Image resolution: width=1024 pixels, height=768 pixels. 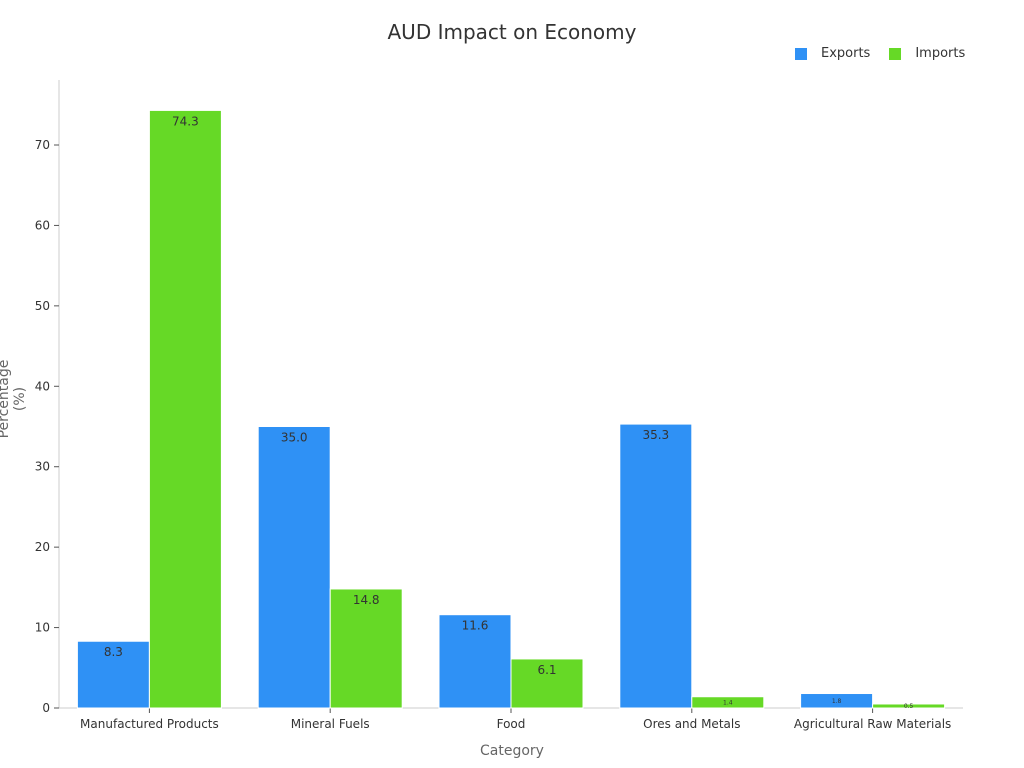 I want to click on bar-value-label: 74.3, so click(x=185, y=121).